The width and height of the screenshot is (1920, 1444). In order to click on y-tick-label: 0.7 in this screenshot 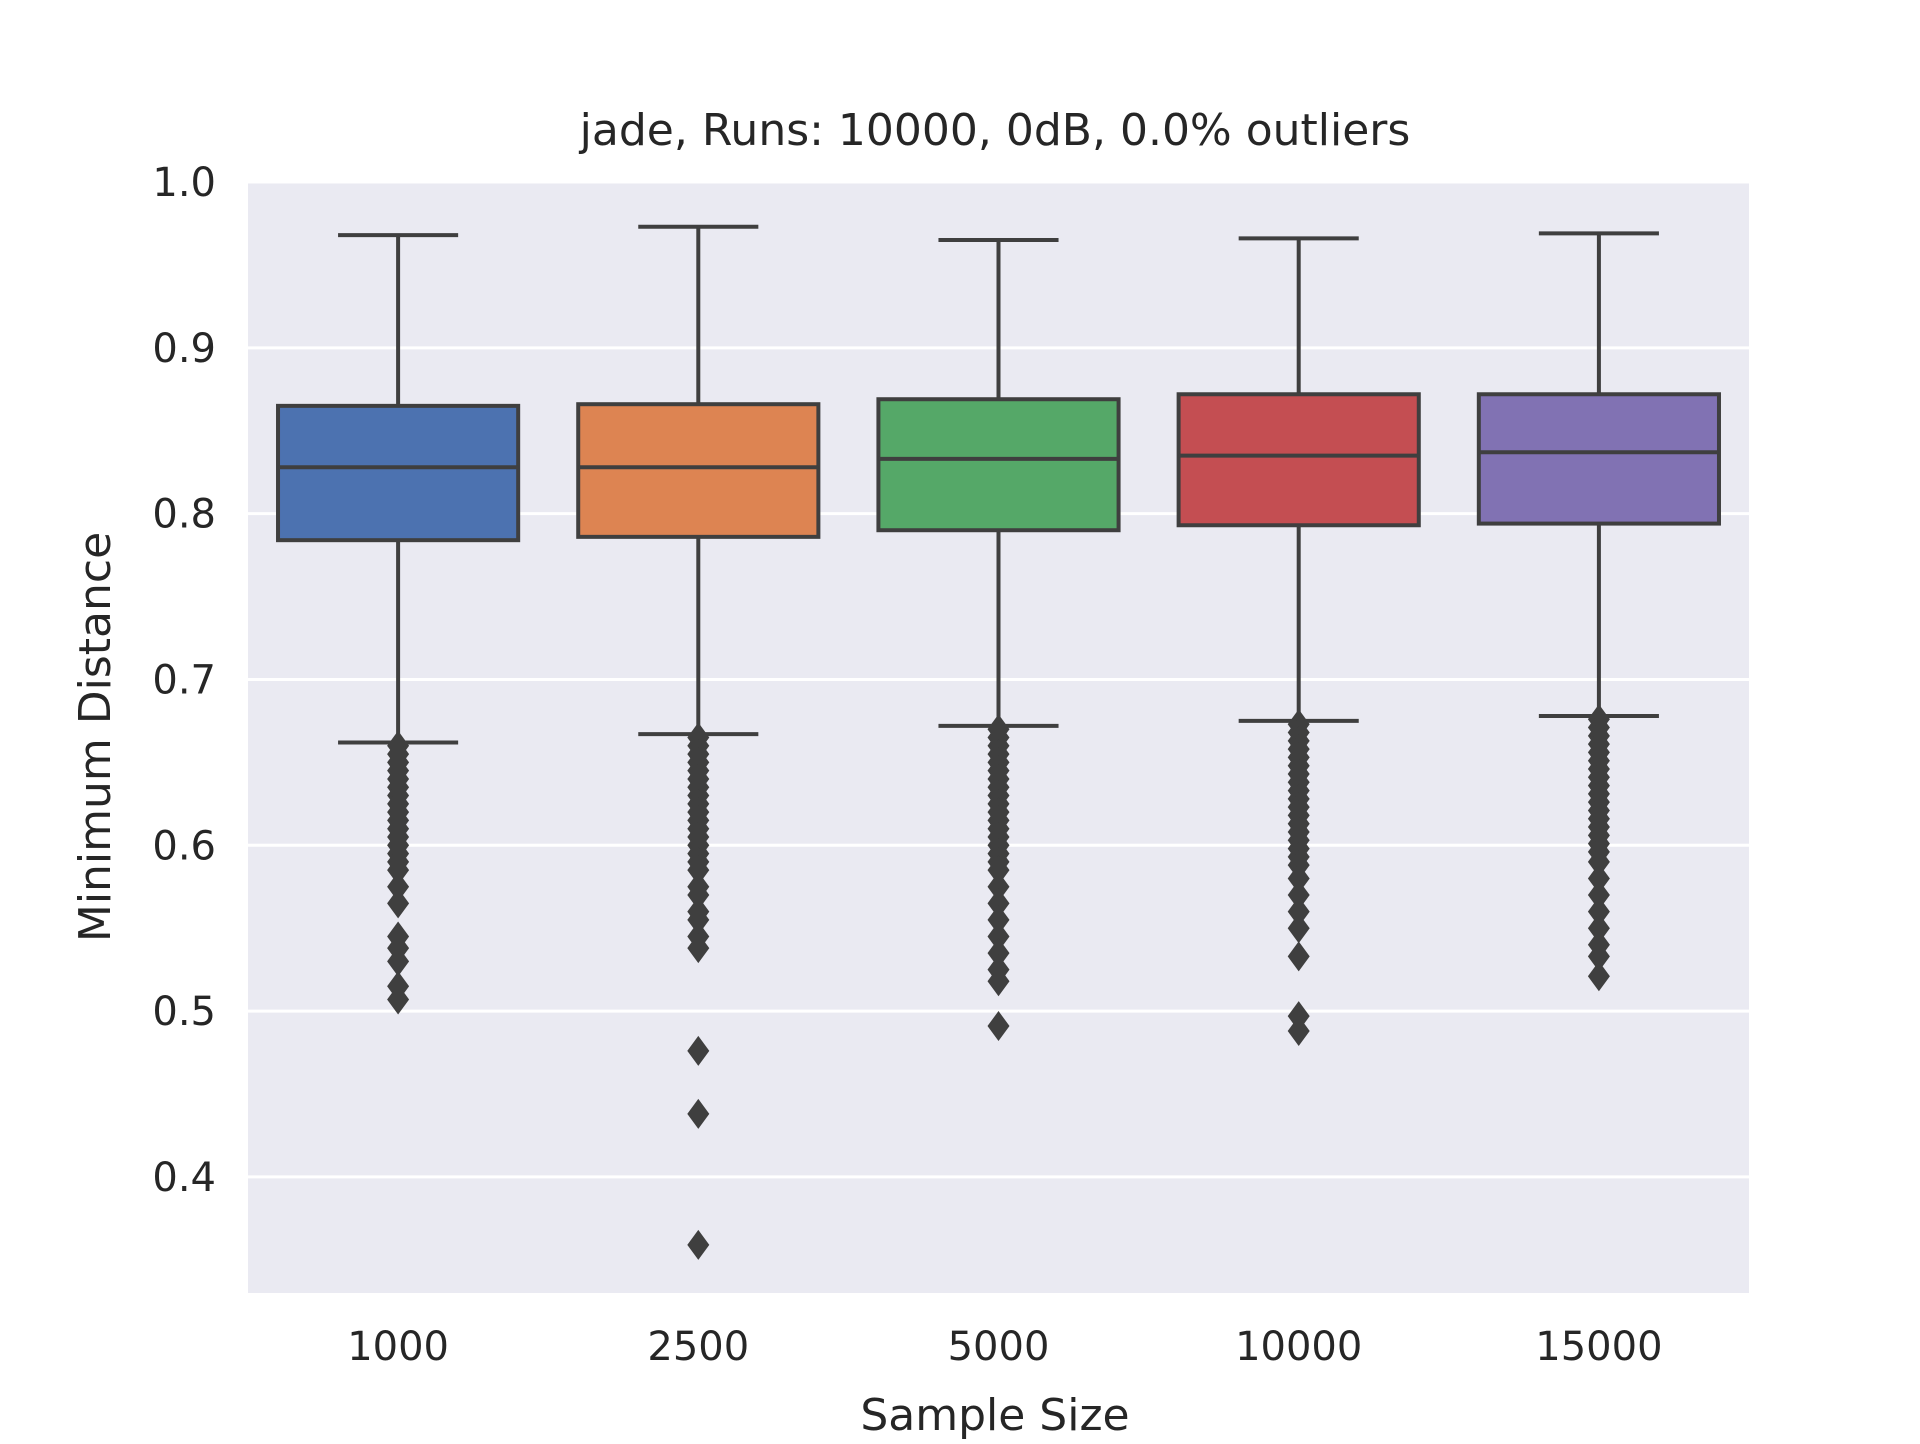, I will do `click(184, 680)`.